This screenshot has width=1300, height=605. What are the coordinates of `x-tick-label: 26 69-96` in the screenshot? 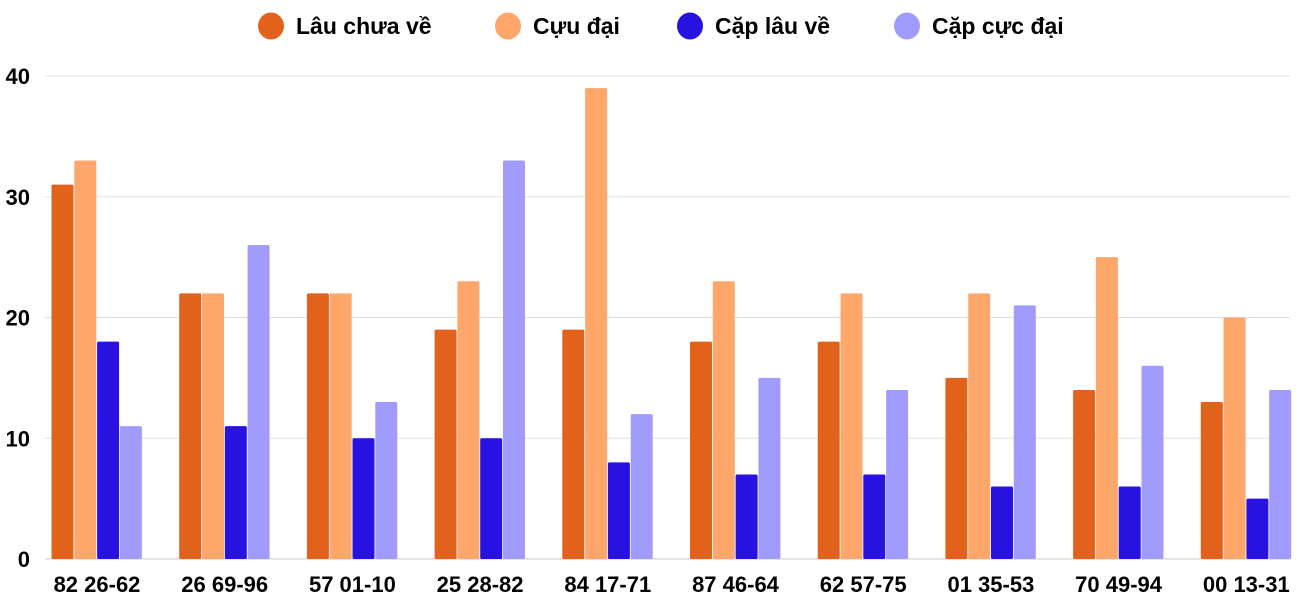 It's located at (224, 584).